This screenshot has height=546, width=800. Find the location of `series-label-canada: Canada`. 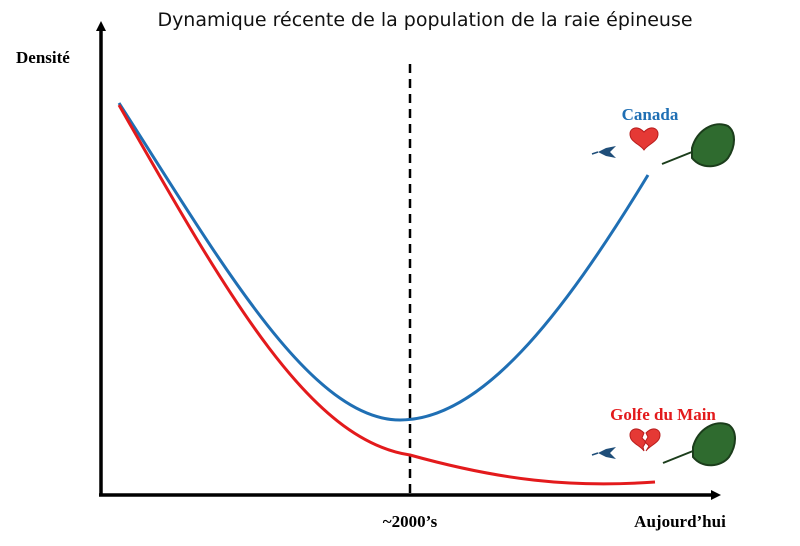

series-label-canada: Canada is located at coordinates (650, 114).